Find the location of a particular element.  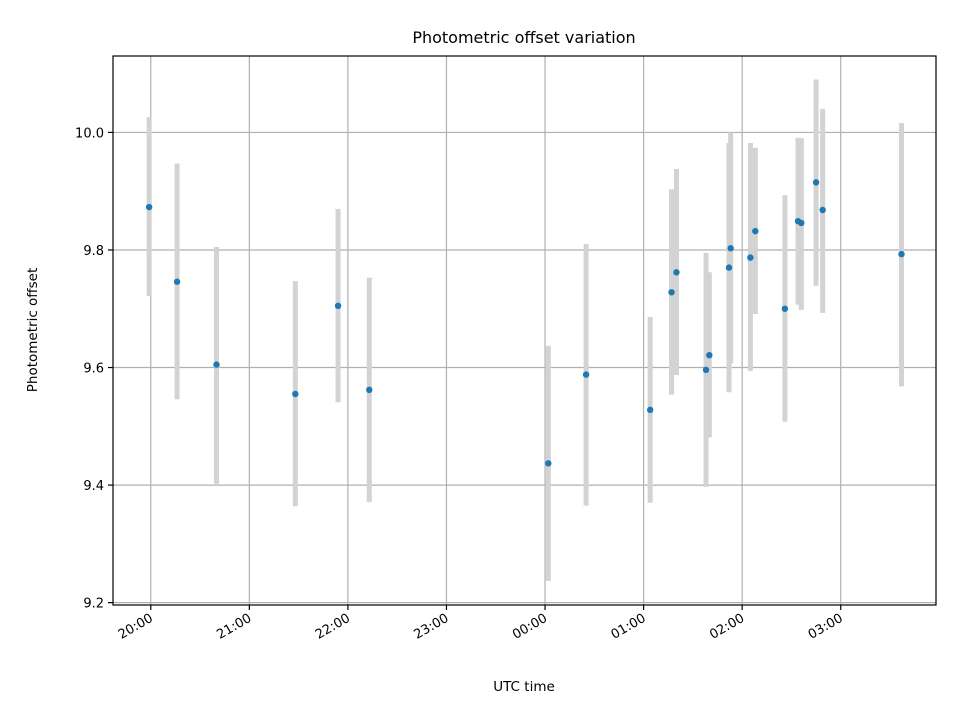

y-axis: 9.2 9.4 9.6 9.8 10.0 is located at coordinates (94, 369).